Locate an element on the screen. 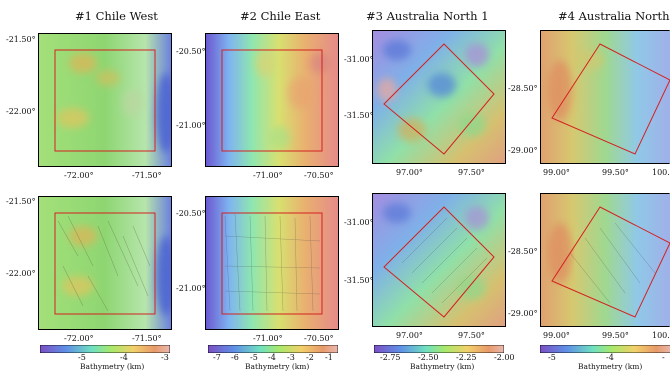  panel-1-top-xtick-2: -71.50° is located at coordinates (147, 175).